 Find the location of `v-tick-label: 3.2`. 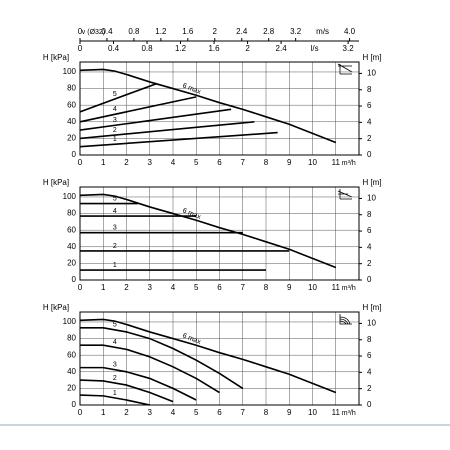

v-tick-label: 3.2 is located at coordinates (296, 31).